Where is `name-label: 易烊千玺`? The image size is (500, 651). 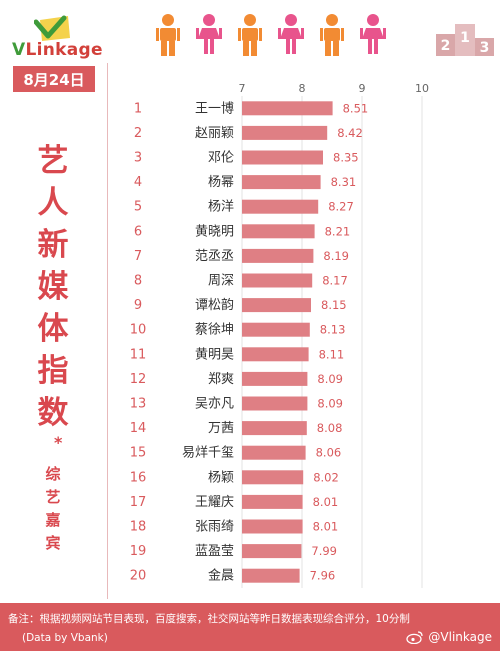 name-label: 易烊千玺 is located at coordinates (208, 453).